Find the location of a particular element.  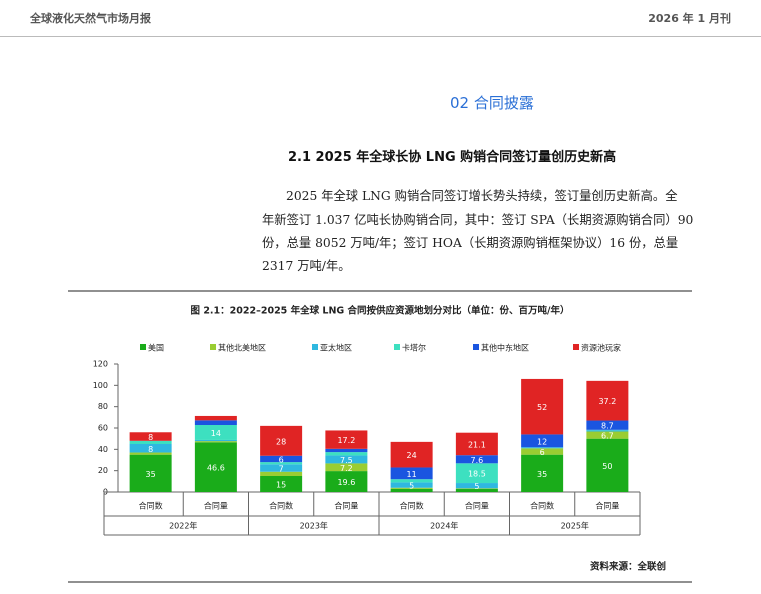

data-label: 50 is located at coordinates (607, 466).